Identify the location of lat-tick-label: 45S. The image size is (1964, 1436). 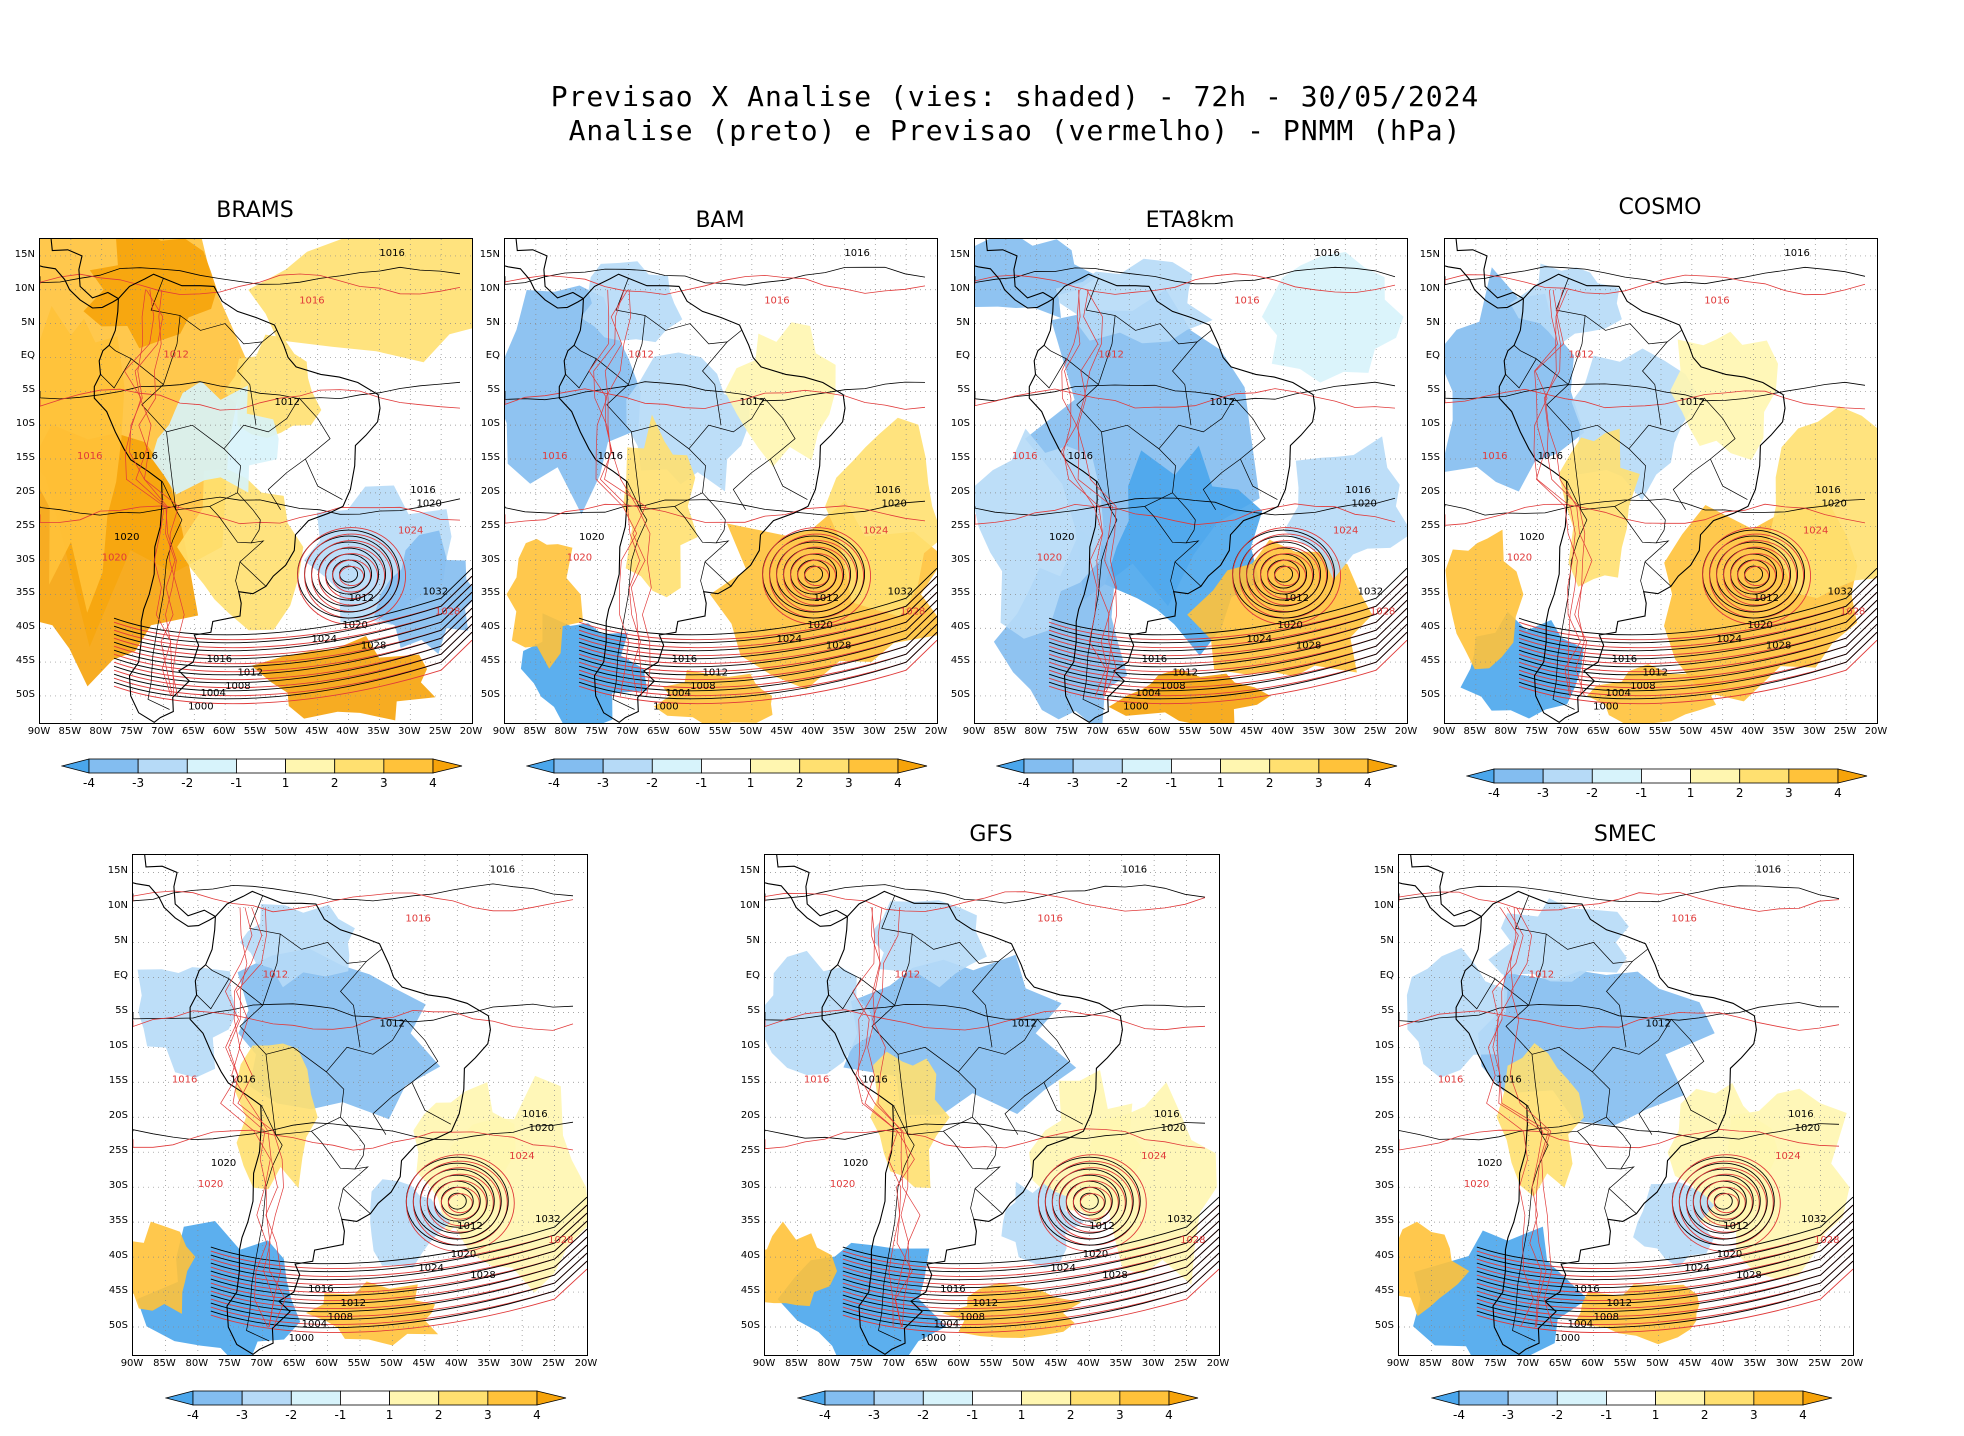
(118, 1291).